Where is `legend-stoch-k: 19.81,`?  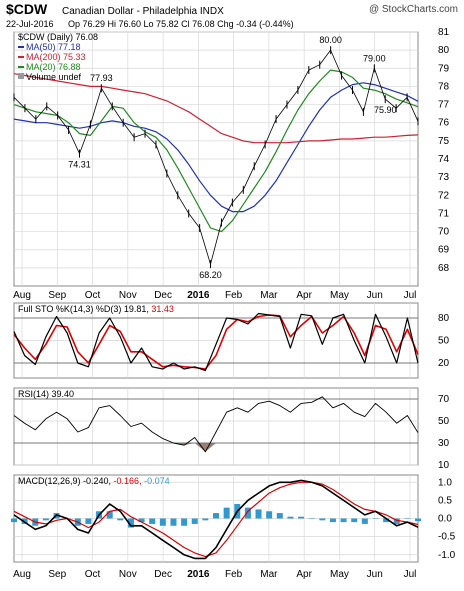 legend-stoch-k: 19.81, is located at coordinates (138, 309).